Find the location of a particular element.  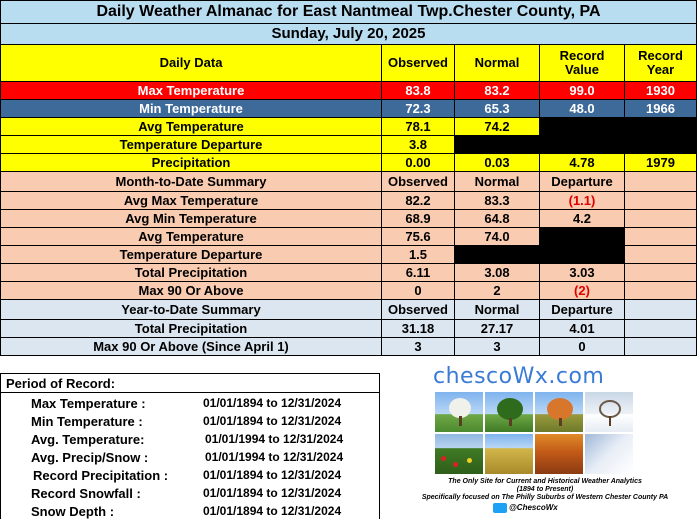

autumn-forest-image is located at coordinates (559, 454).